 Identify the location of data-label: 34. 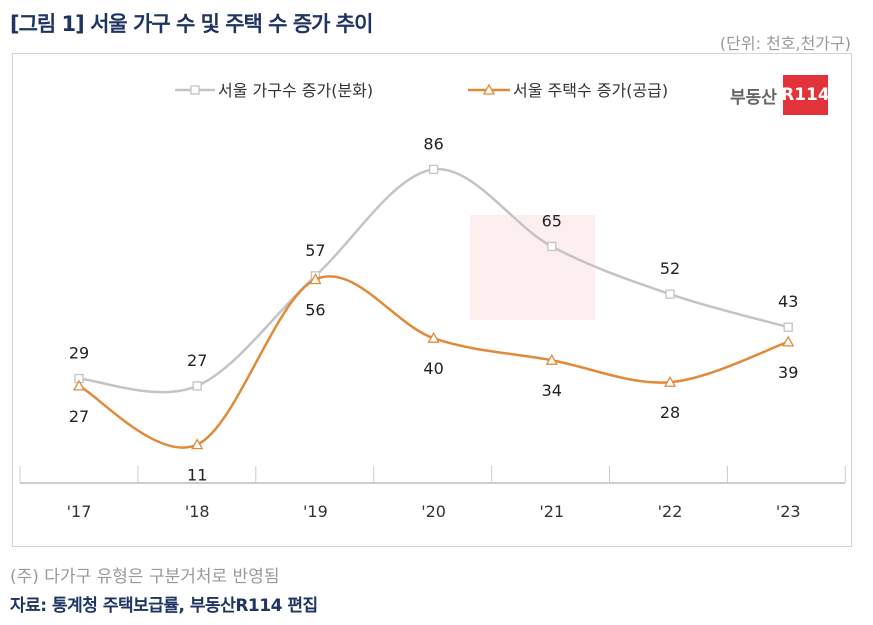
(552, 390).